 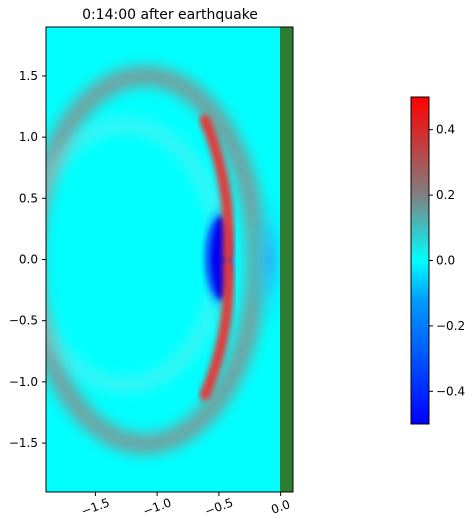 I want to click on y-tick-label: 0.0, so click(x=28, y=260).